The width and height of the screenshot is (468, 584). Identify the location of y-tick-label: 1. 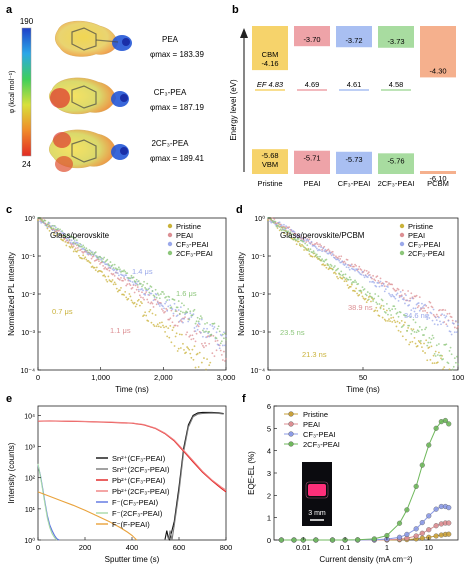
(269, 518).